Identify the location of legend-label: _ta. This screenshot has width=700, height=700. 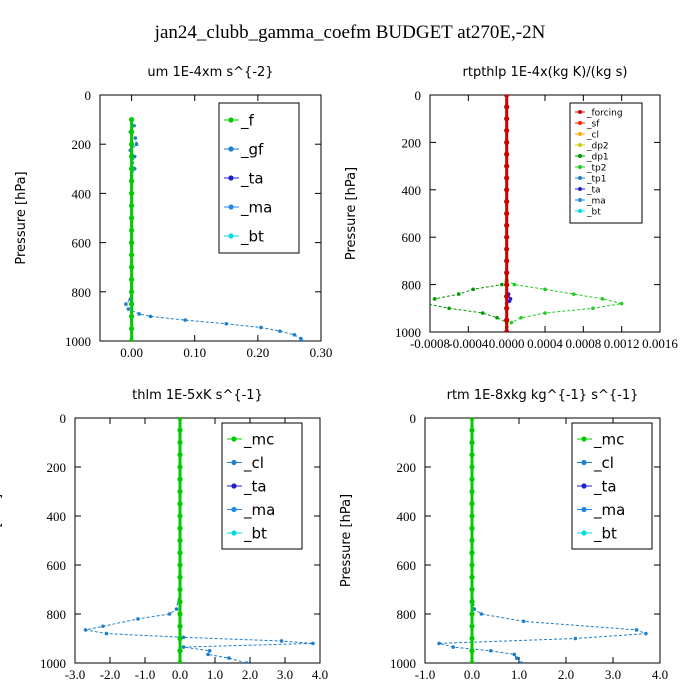
(252, 179).